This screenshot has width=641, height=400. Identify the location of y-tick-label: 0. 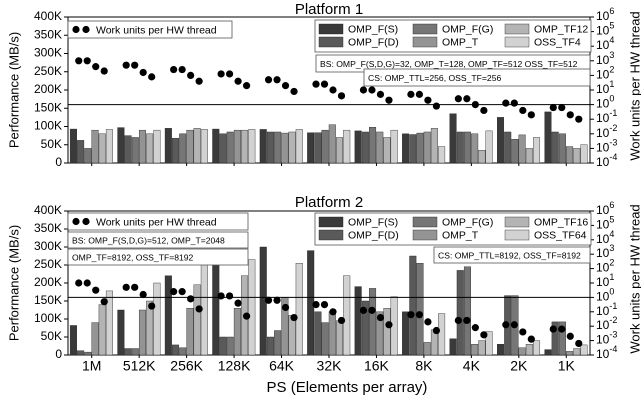
(58, 354).